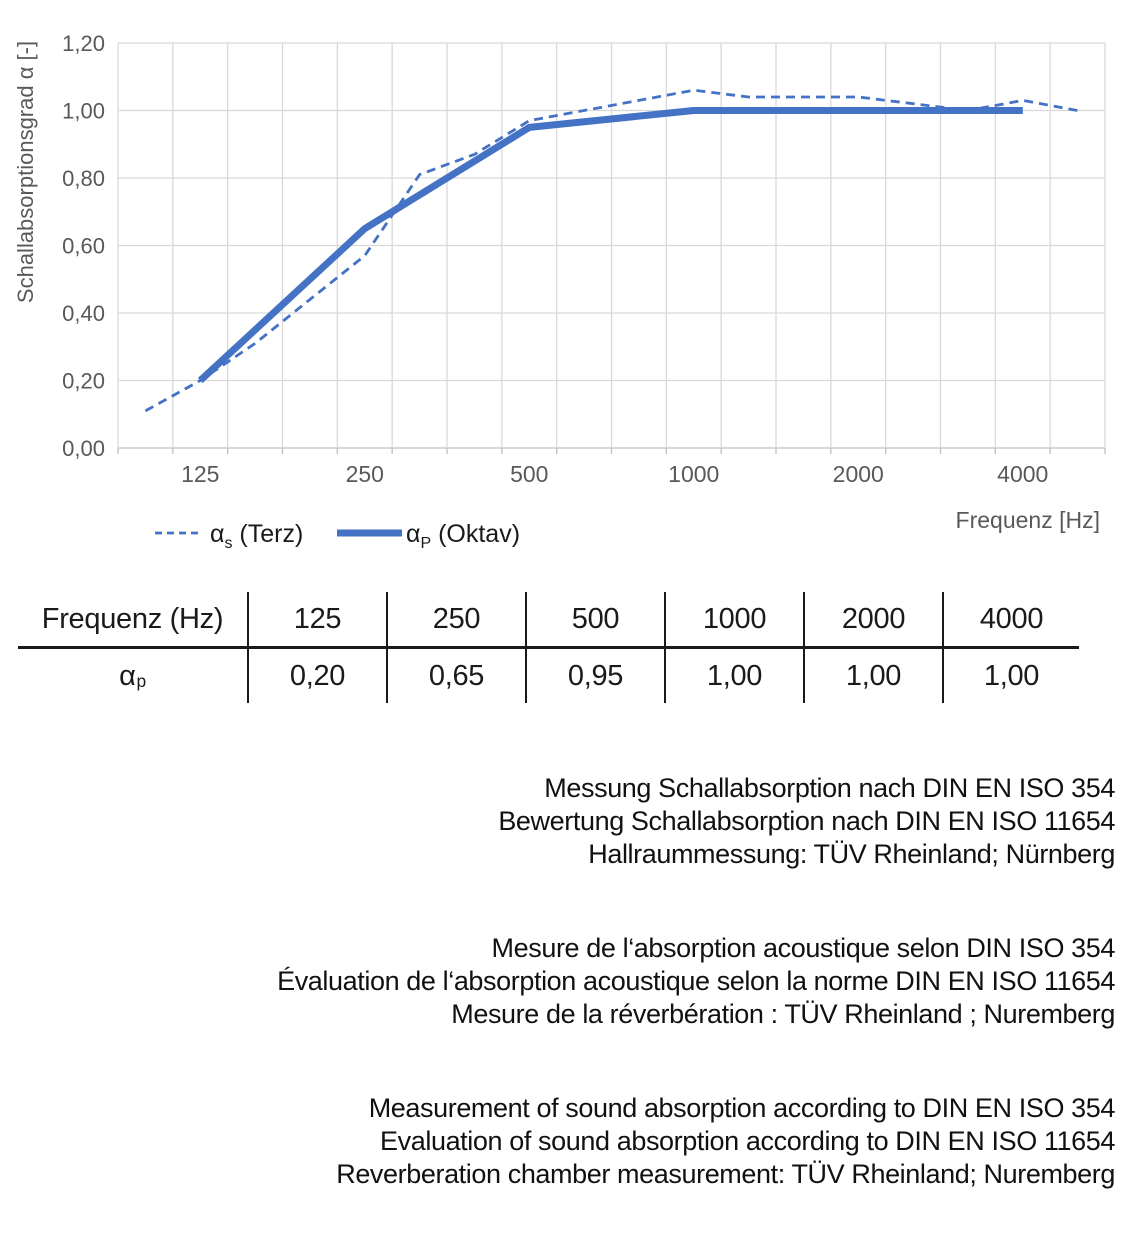 The width and height of the screenshot is (1135, 1234). Describe the element at coordinates (127, 675) in the screenshot. I see `alpha-symbol: α` at that location.